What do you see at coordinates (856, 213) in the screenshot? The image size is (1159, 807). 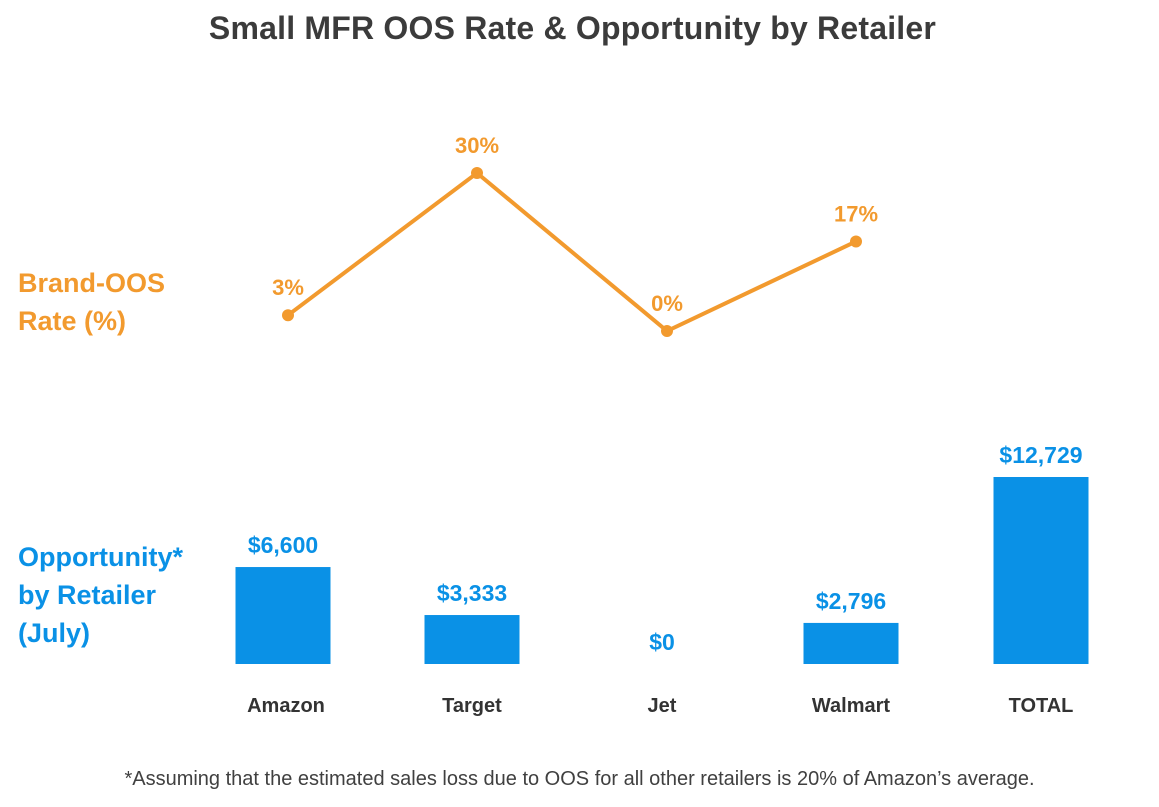 I see `oos-rate-data-label-walmart: 17%` at bounding box center [856, 213].